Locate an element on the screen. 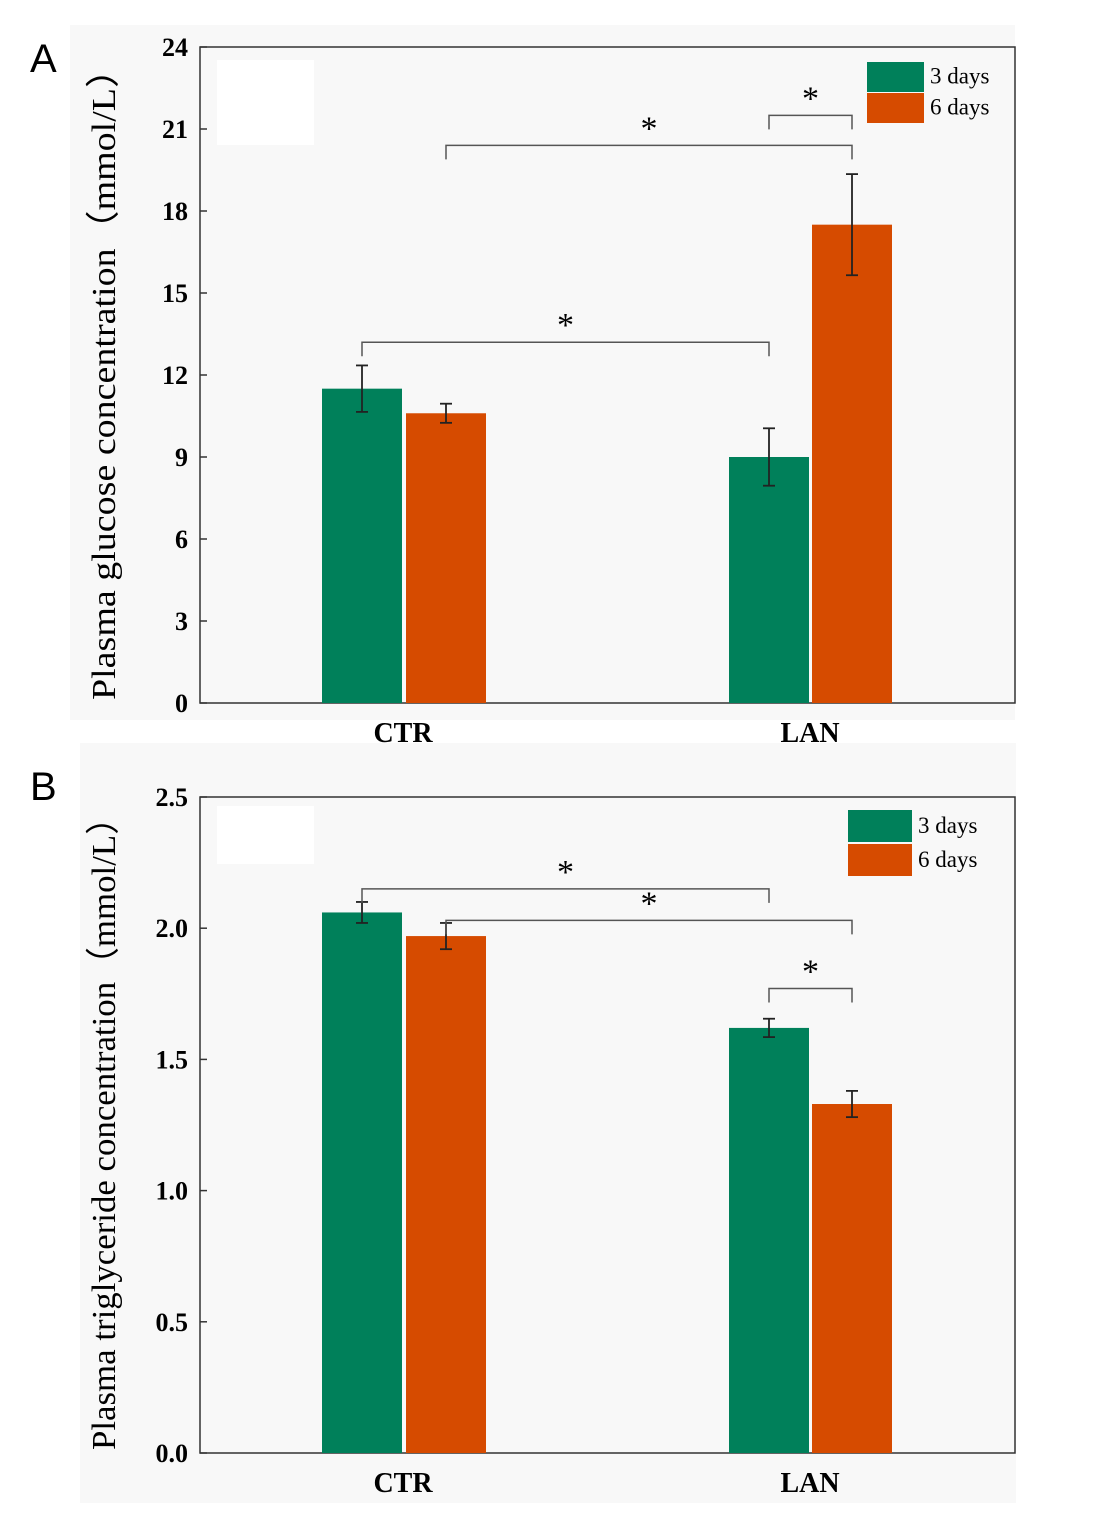 The width and height of the screenshot is (1117, 1529). y-tick-label: 12 is located at coordinates (175, 375).